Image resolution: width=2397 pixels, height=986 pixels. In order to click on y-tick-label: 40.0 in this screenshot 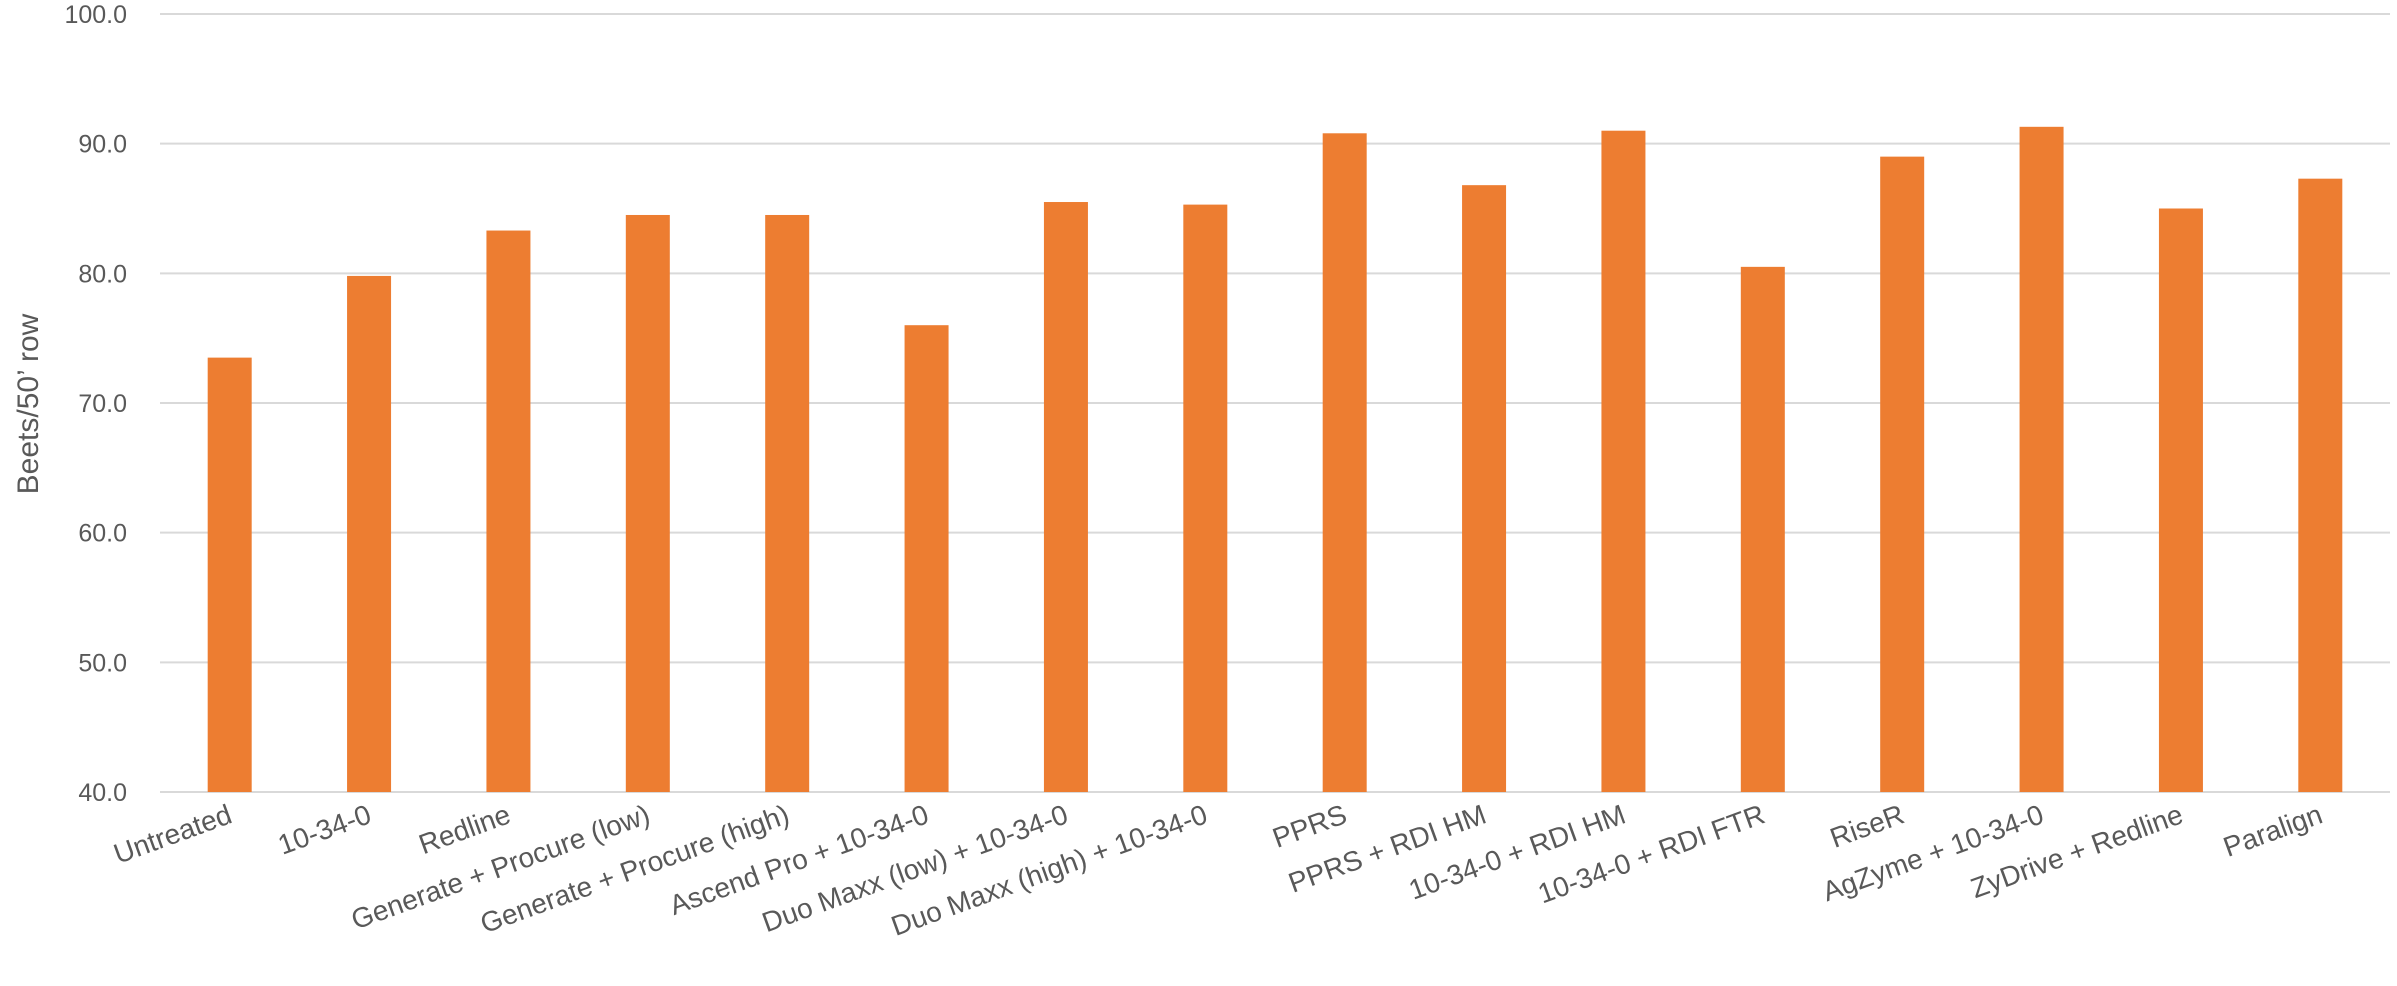, I will do `click(102, 793)`.